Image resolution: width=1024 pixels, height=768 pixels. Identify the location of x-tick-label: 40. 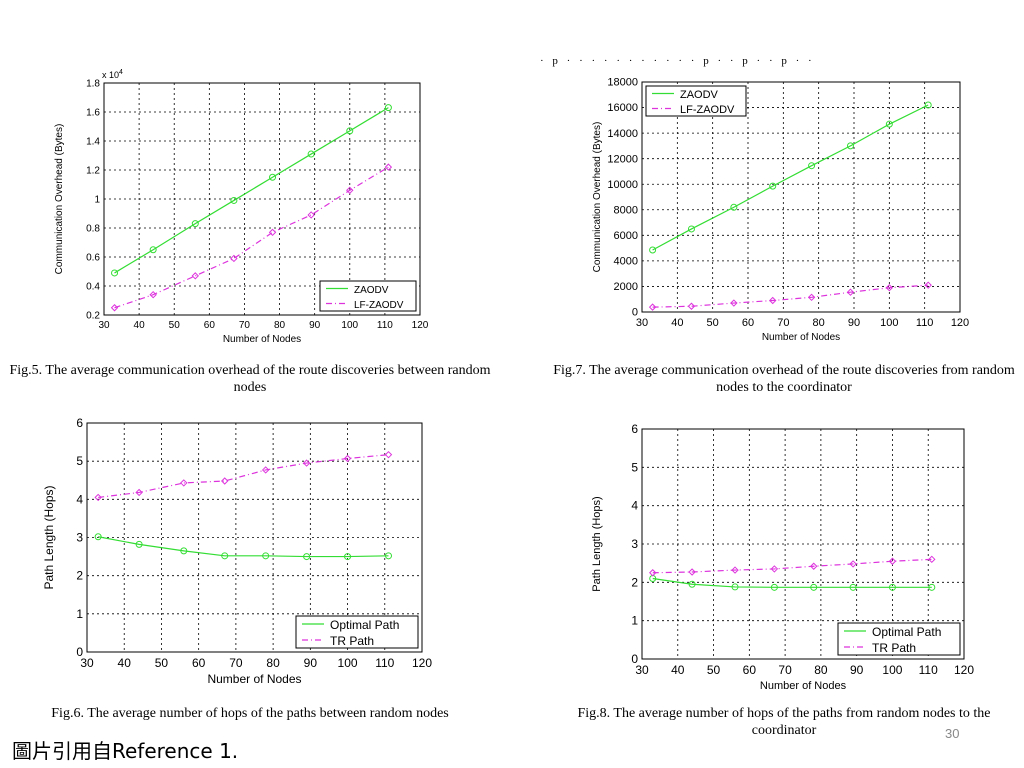
(125, 663).